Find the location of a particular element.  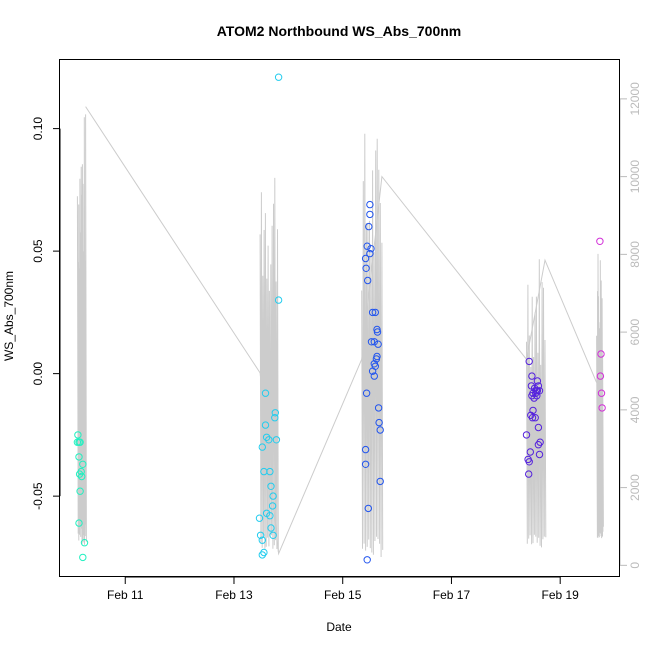

y-tick-label: 0.00 is located at coordinates (38, 374).